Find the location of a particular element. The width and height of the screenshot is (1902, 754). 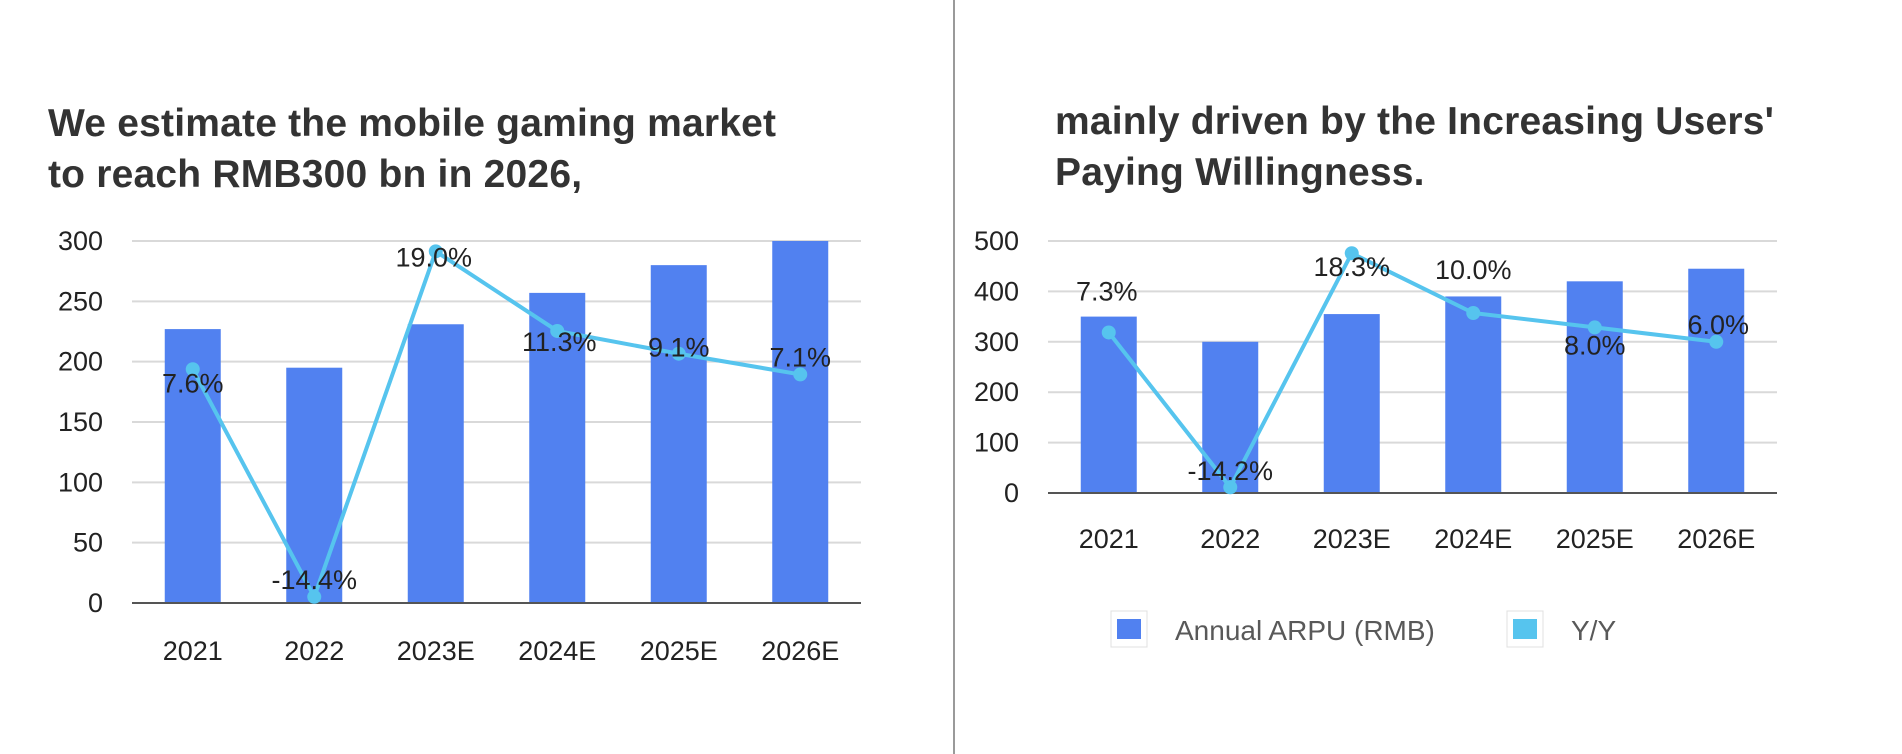

yoy-data-label: 9.1% is located at coordinates (679, 348).